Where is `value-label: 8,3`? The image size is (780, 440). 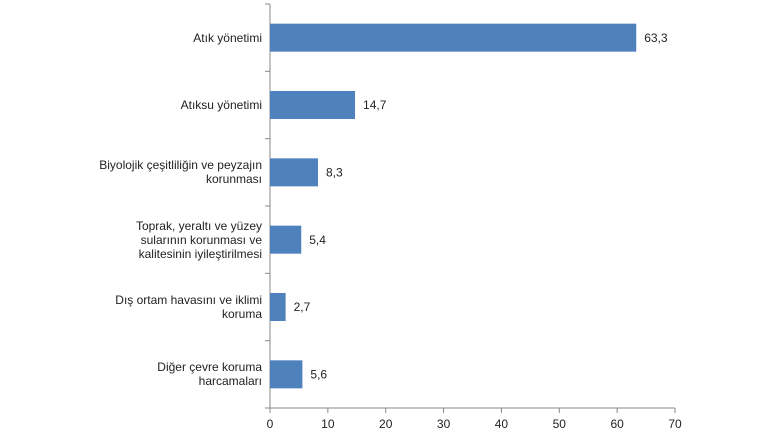
value-label: 8,3 is located at coordinates (334, 173).